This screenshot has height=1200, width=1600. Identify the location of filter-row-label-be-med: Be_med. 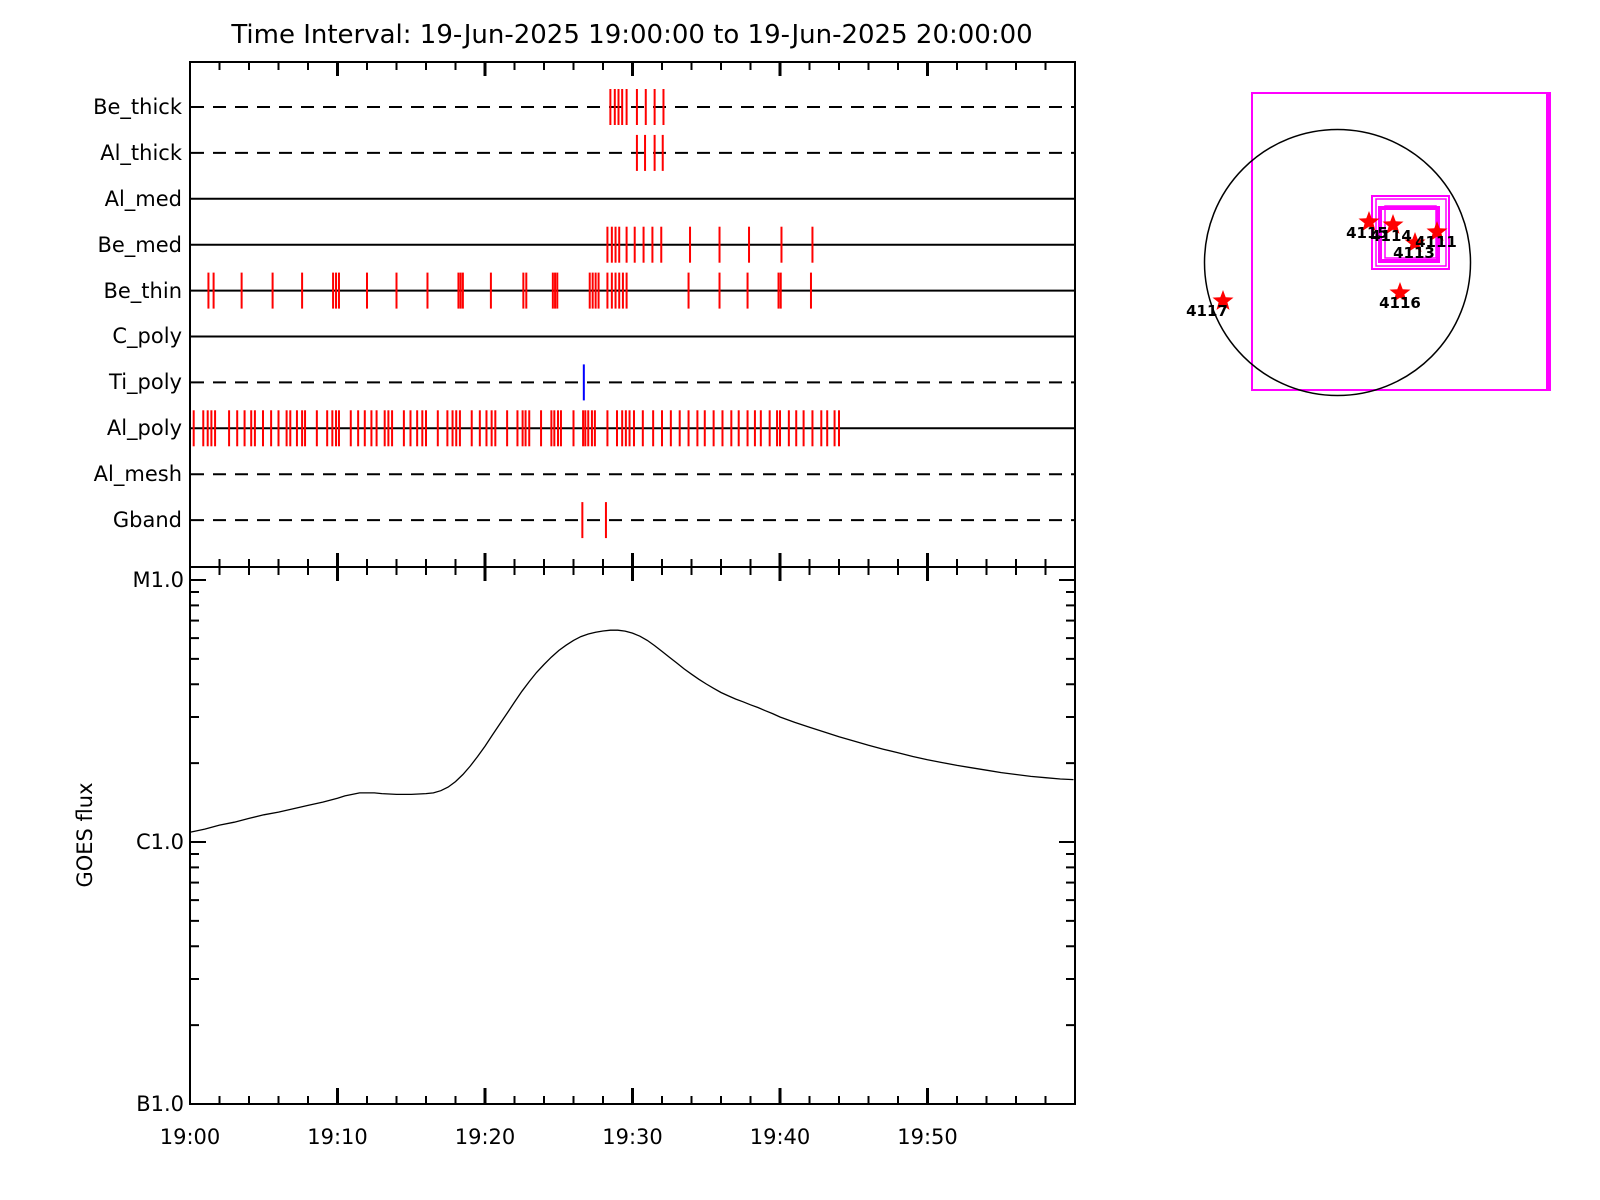
(139, 245).